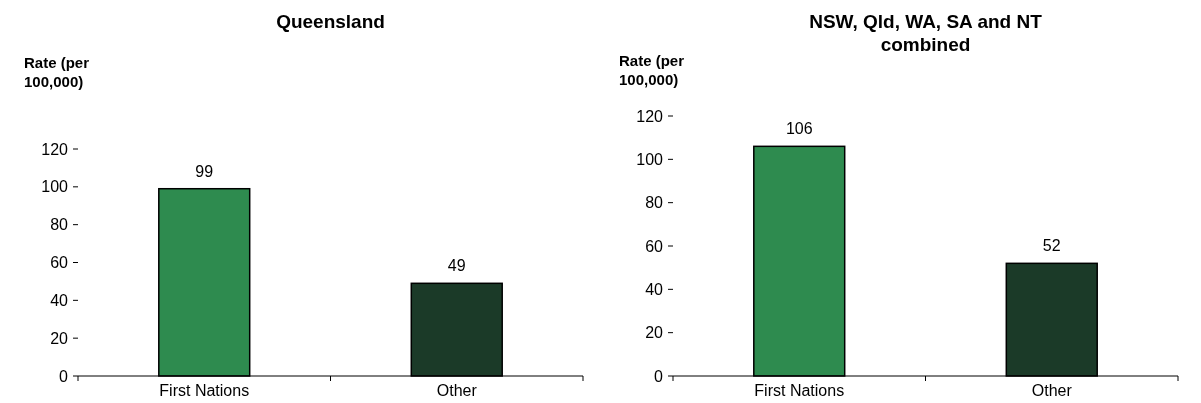 The image size is (1201, 403). What do you see at coordinates (330, 21) in the screenshot?
I see `chart-title: Queensland` at bounding box center [330, 21].